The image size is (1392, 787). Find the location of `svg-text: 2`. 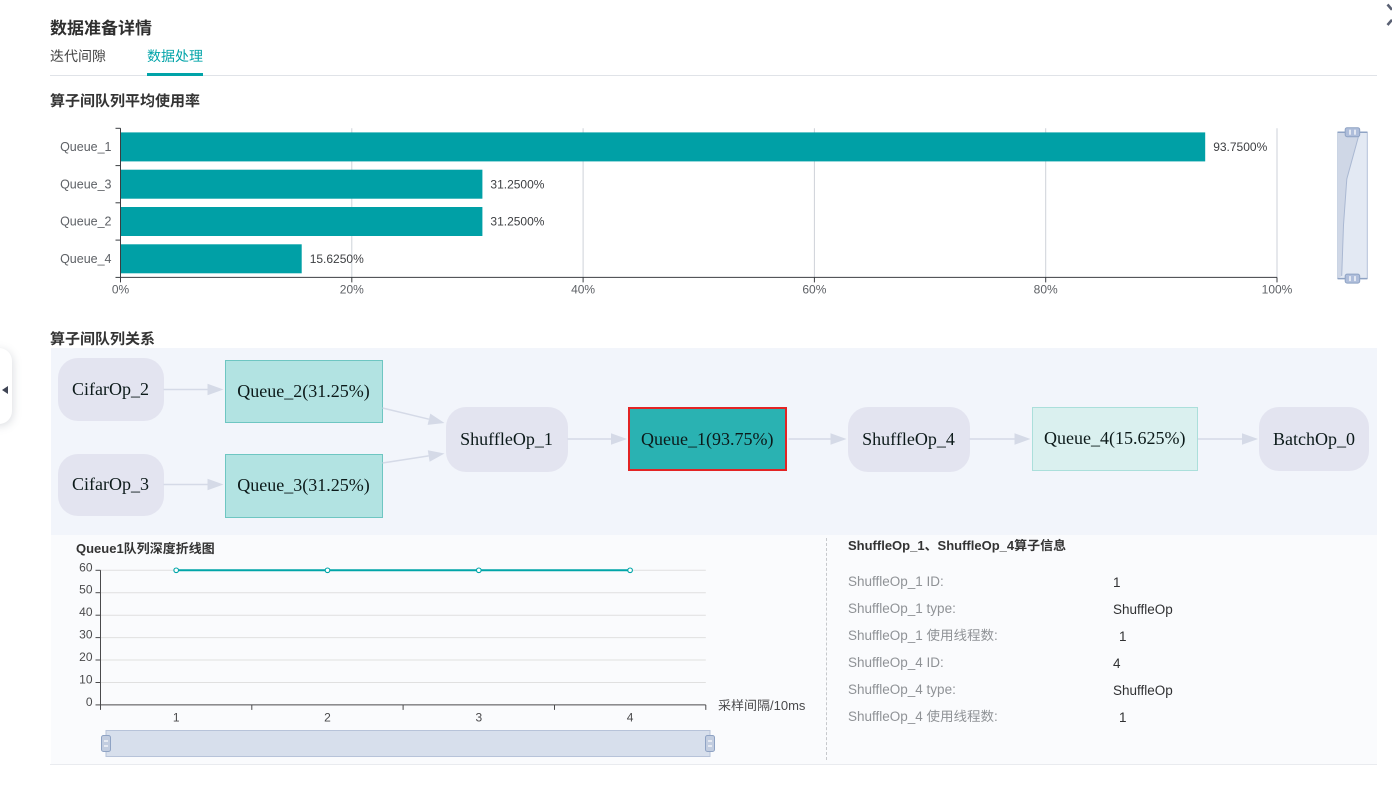

svg-text: 2 is located at coordinates (327, 717).